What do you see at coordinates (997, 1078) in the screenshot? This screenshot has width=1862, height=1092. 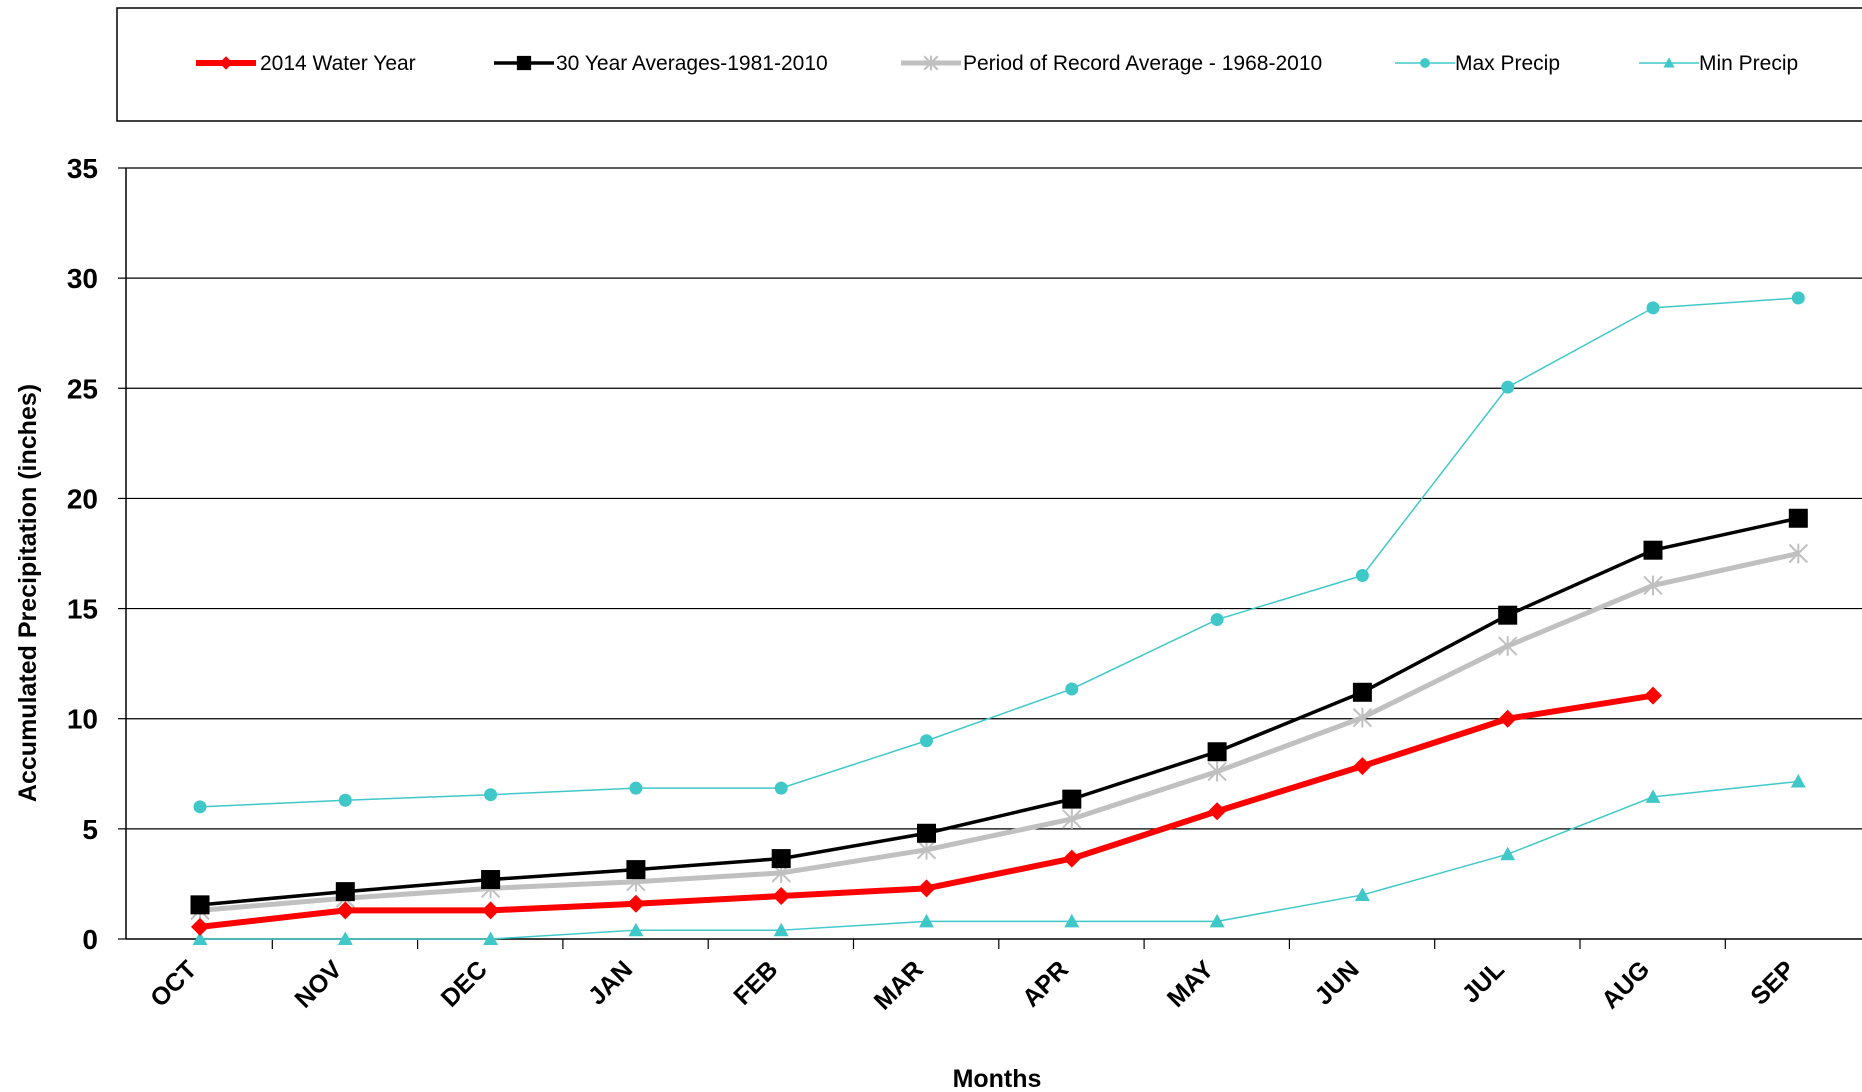 I see `x-axis-title: Months` at bounding box center [997, 1078].